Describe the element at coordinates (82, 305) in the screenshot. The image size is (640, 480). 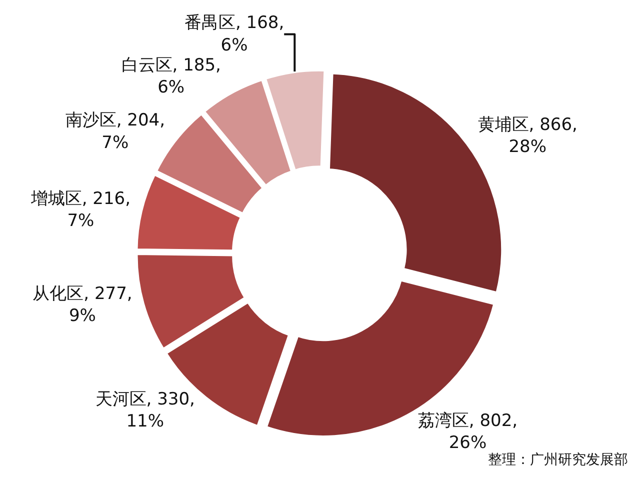
I see `slice-label: 从化区, 277, 9%` at that location.